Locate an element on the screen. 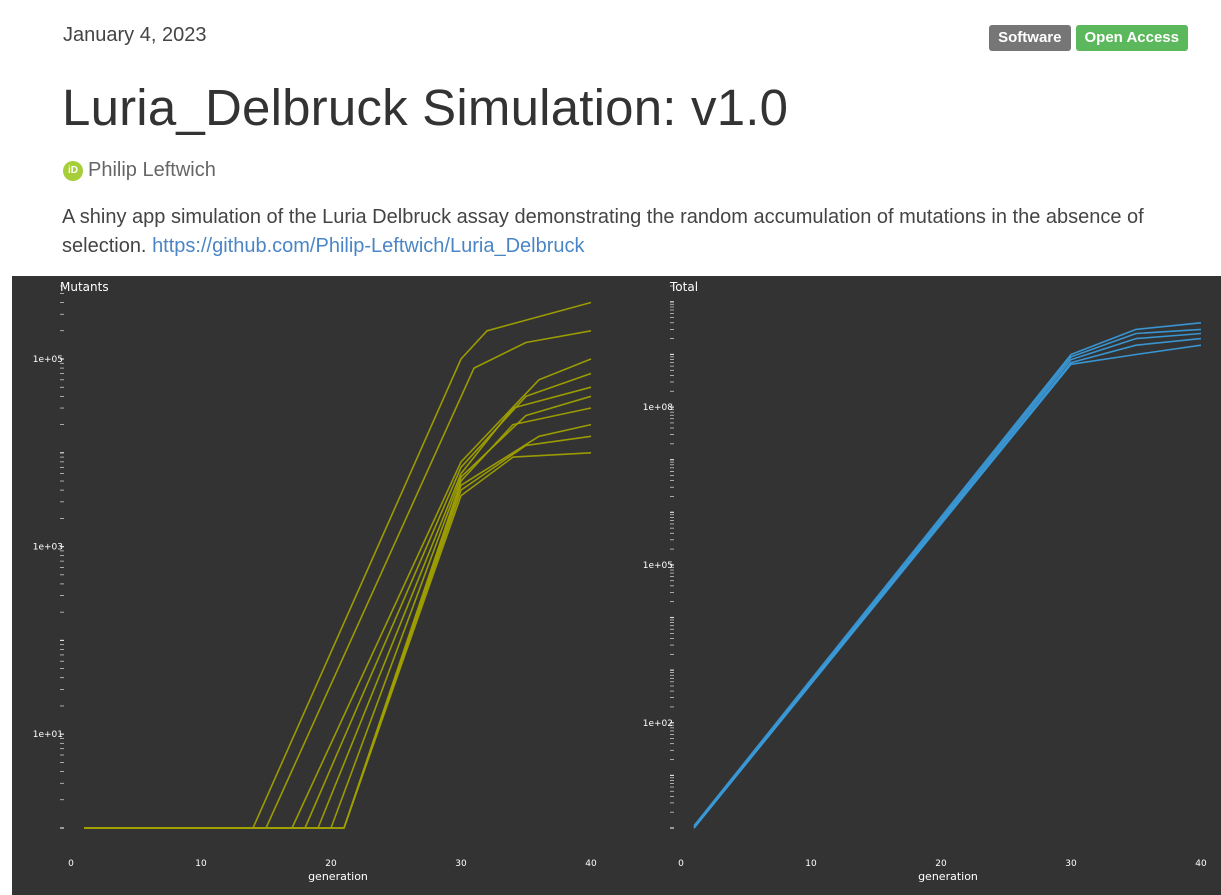 The width and height of the screenshot is (1221, 895). mutants-x-tick-label: 20 is located at coordinates (331, 864).